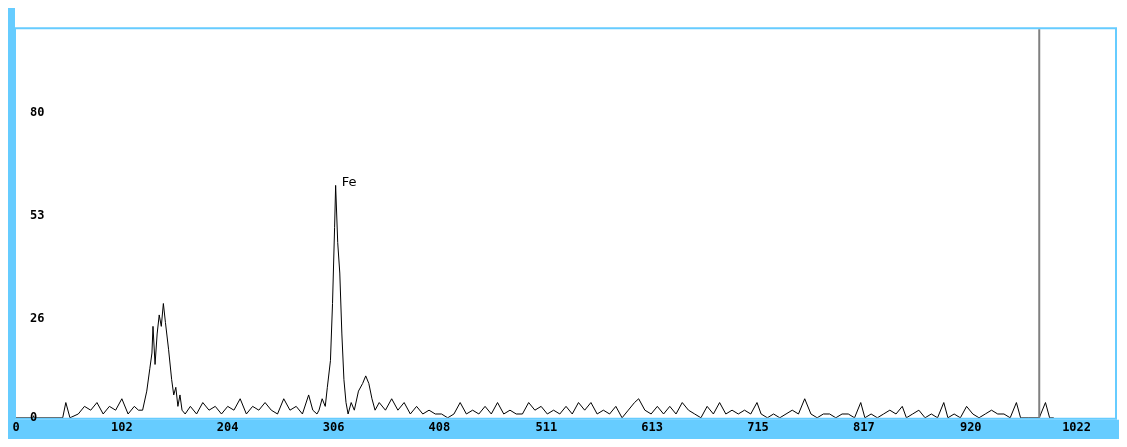 The height and width of the screenshot is (447, 1127). What do you see at coordinates (1077, 427) in the screenshot?
I see `x-tick-label: 1022` at bounding box center [1077, 427].